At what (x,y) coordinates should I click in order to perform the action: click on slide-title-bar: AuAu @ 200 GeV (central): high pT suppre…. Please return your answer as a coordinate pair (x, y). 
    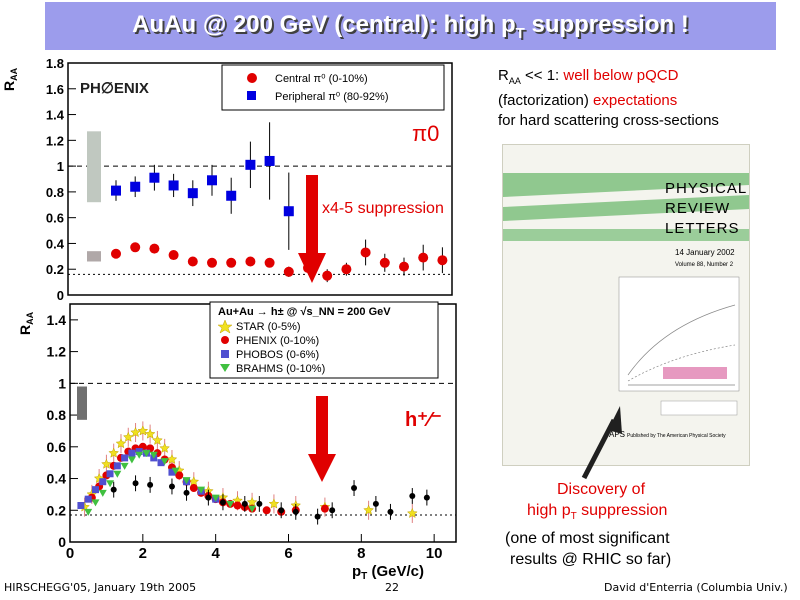
    Looking at the image, I should click on (410, 26).